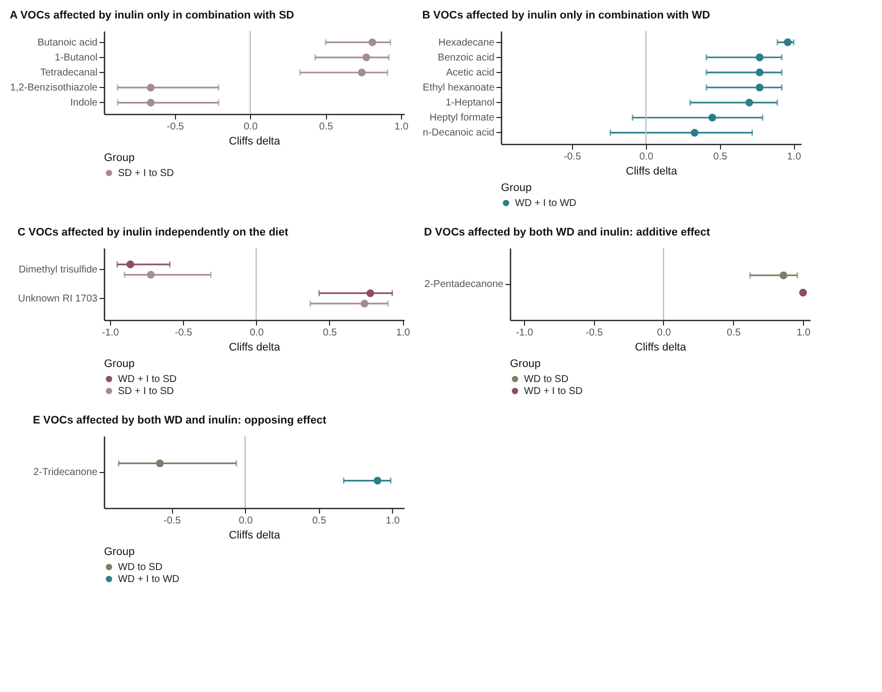  What do you see at coordinates (458, 88) in the screenshot?
I see `y-tick-label: Ethyl hexanoate` at bounding box center [458, 88].